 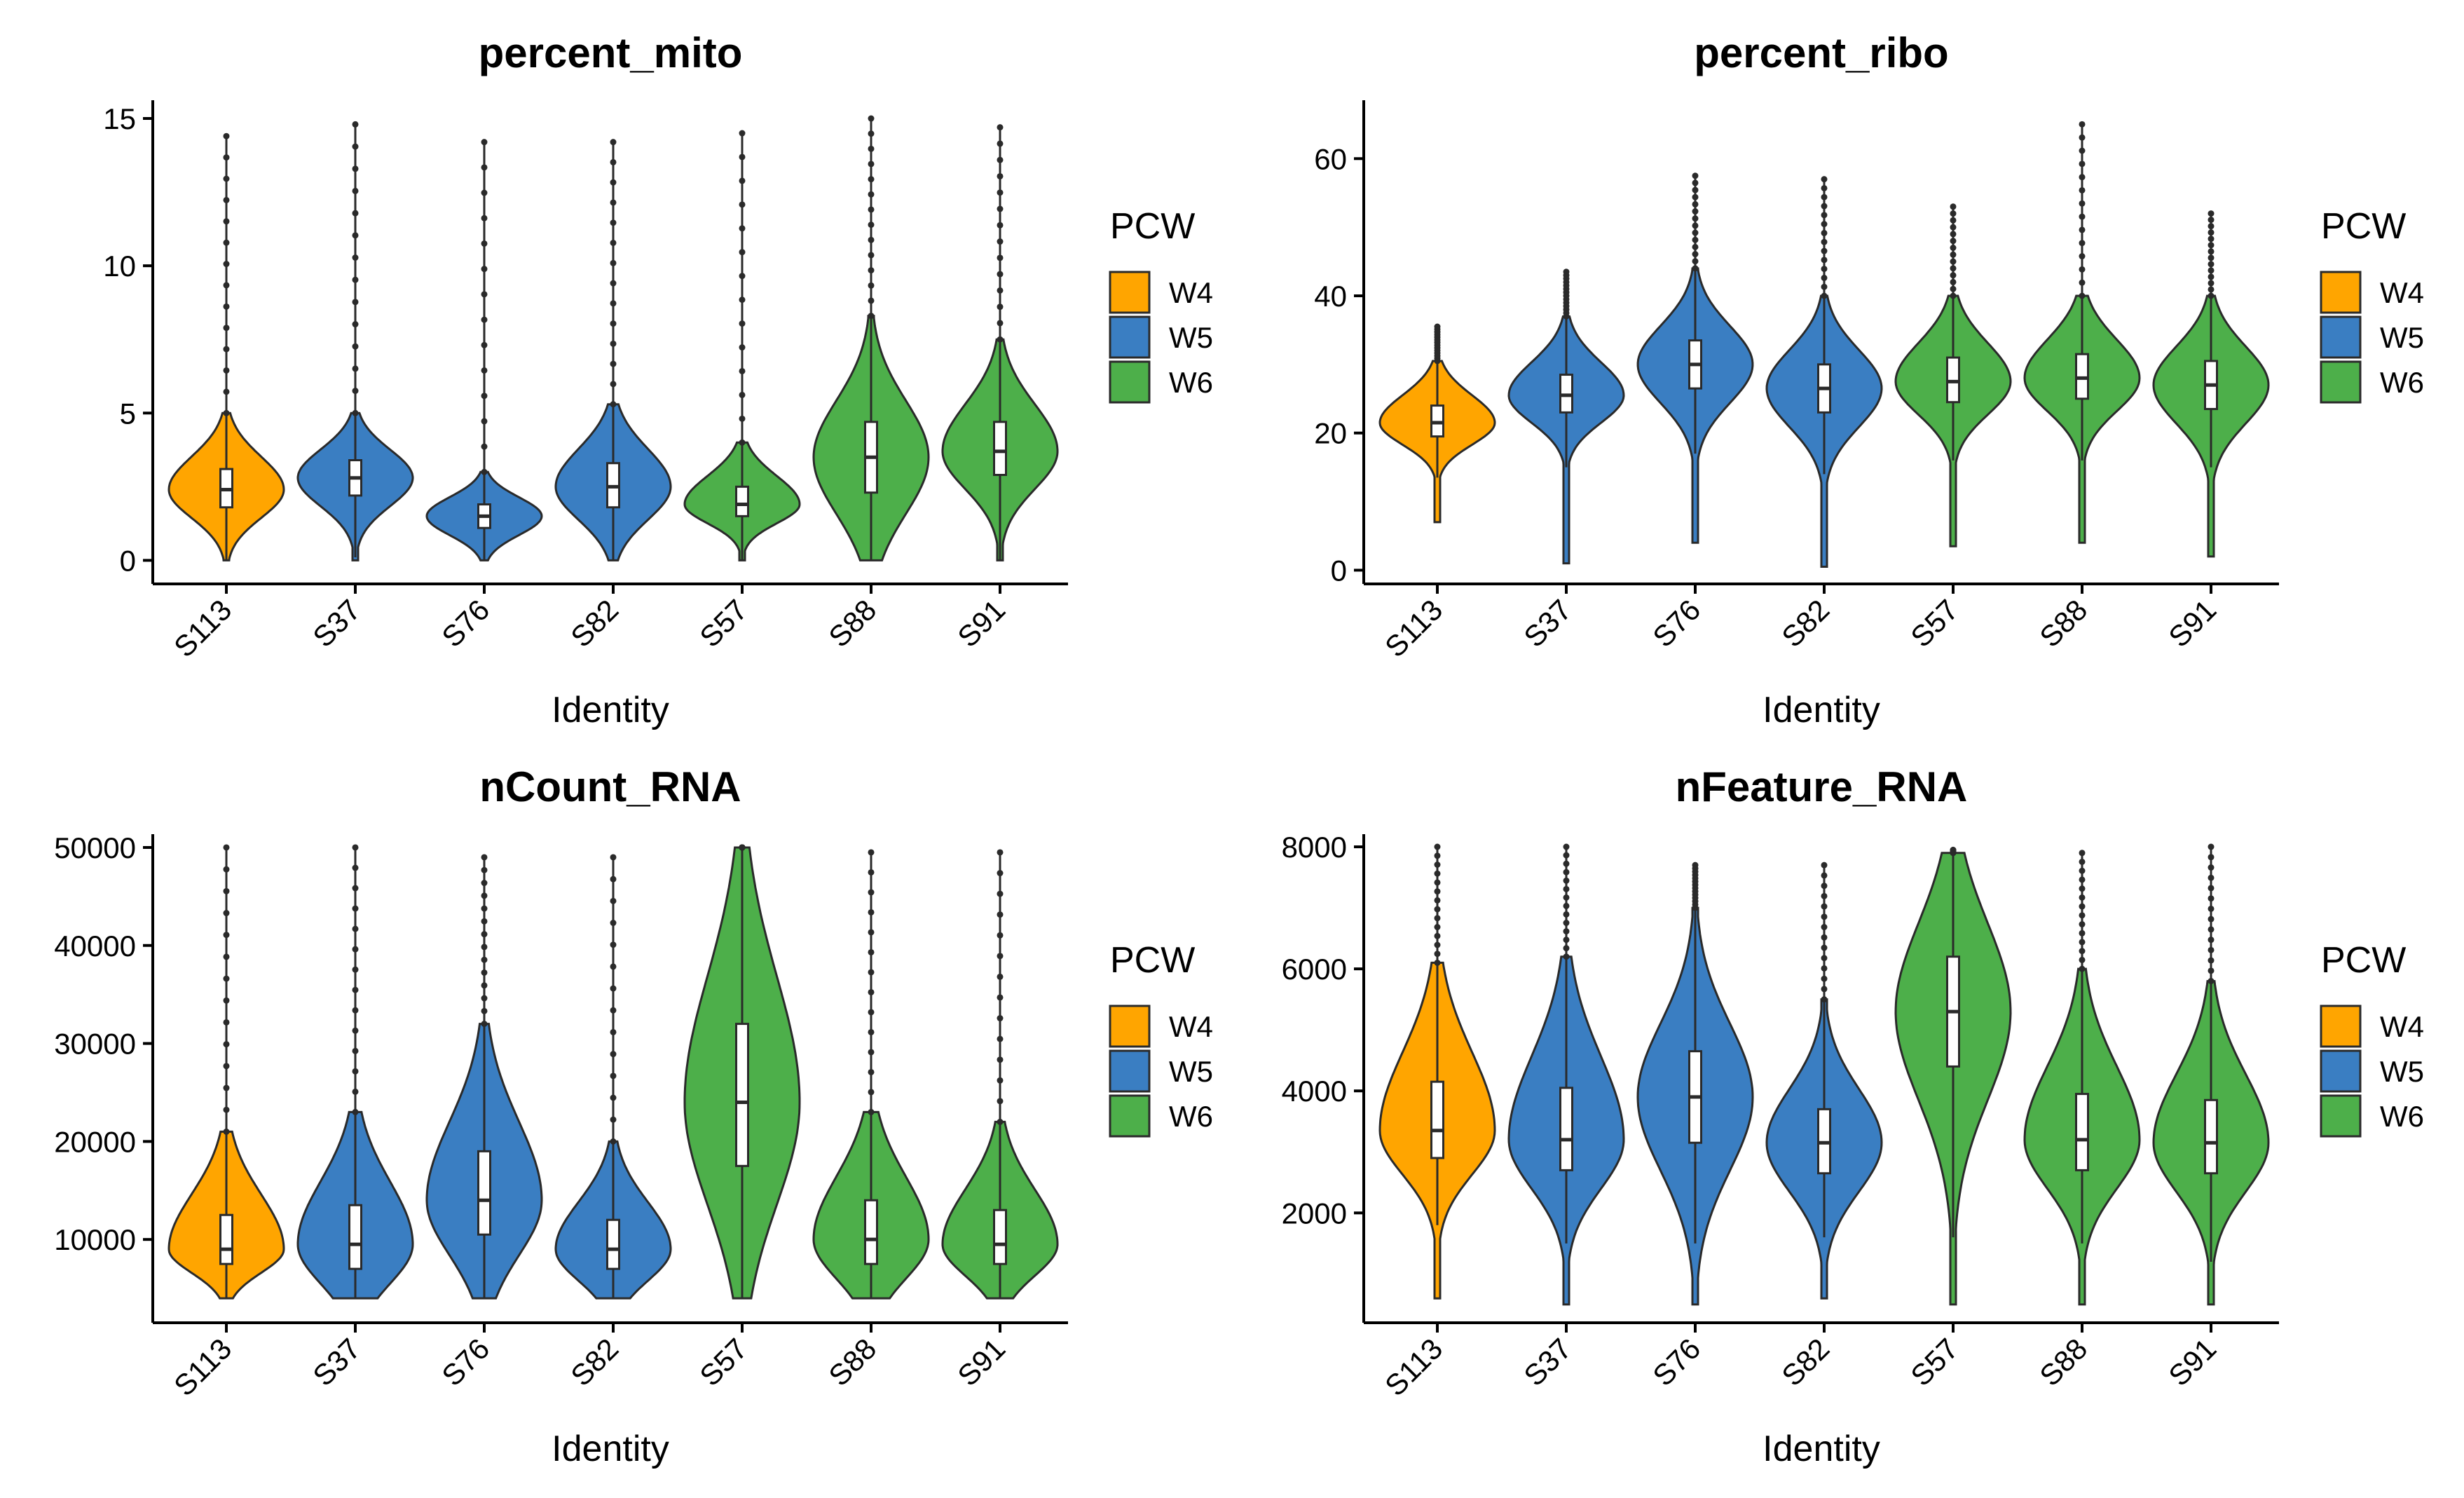 What do you see at coordinates (1805, 623) in the screenshot?
I see `x-tick-label: S82` at bounding box center [1805, 623].